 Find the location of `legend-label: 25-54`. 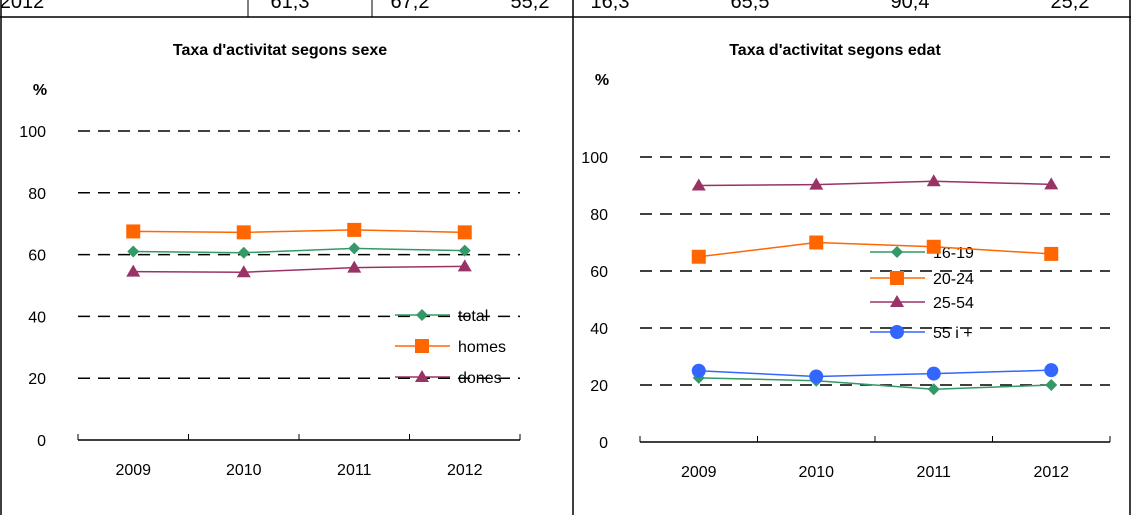

legend-label: 25-54 is located at coordinates (953, 303).